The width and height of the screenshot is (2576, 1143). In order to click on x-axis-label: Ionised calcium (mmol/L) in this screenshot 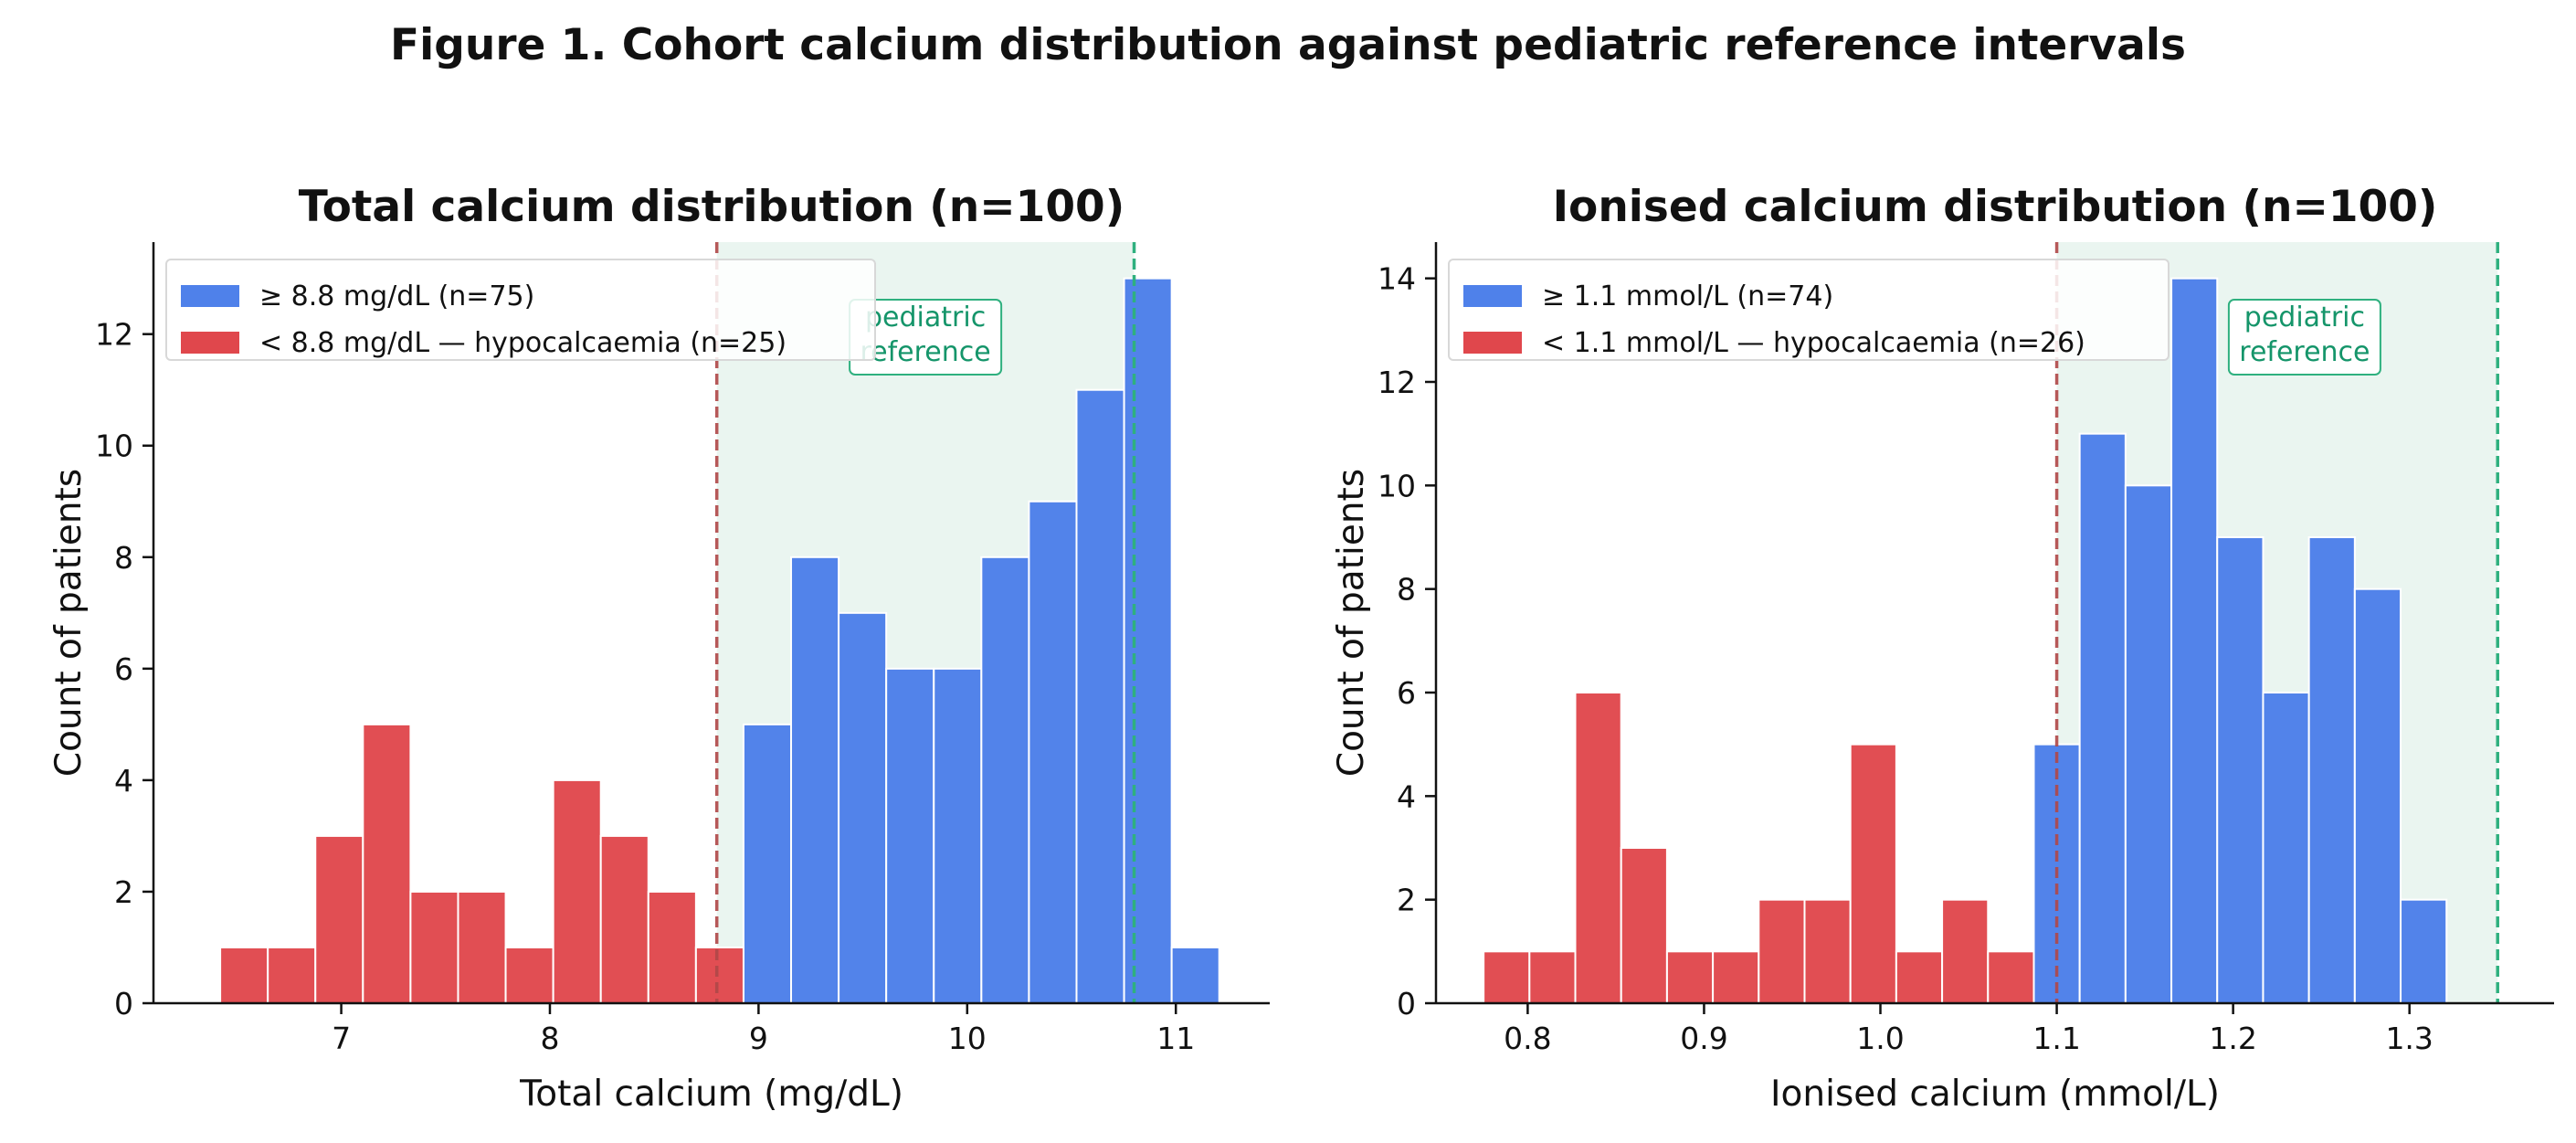, I will do `click(1995, 1094)`.